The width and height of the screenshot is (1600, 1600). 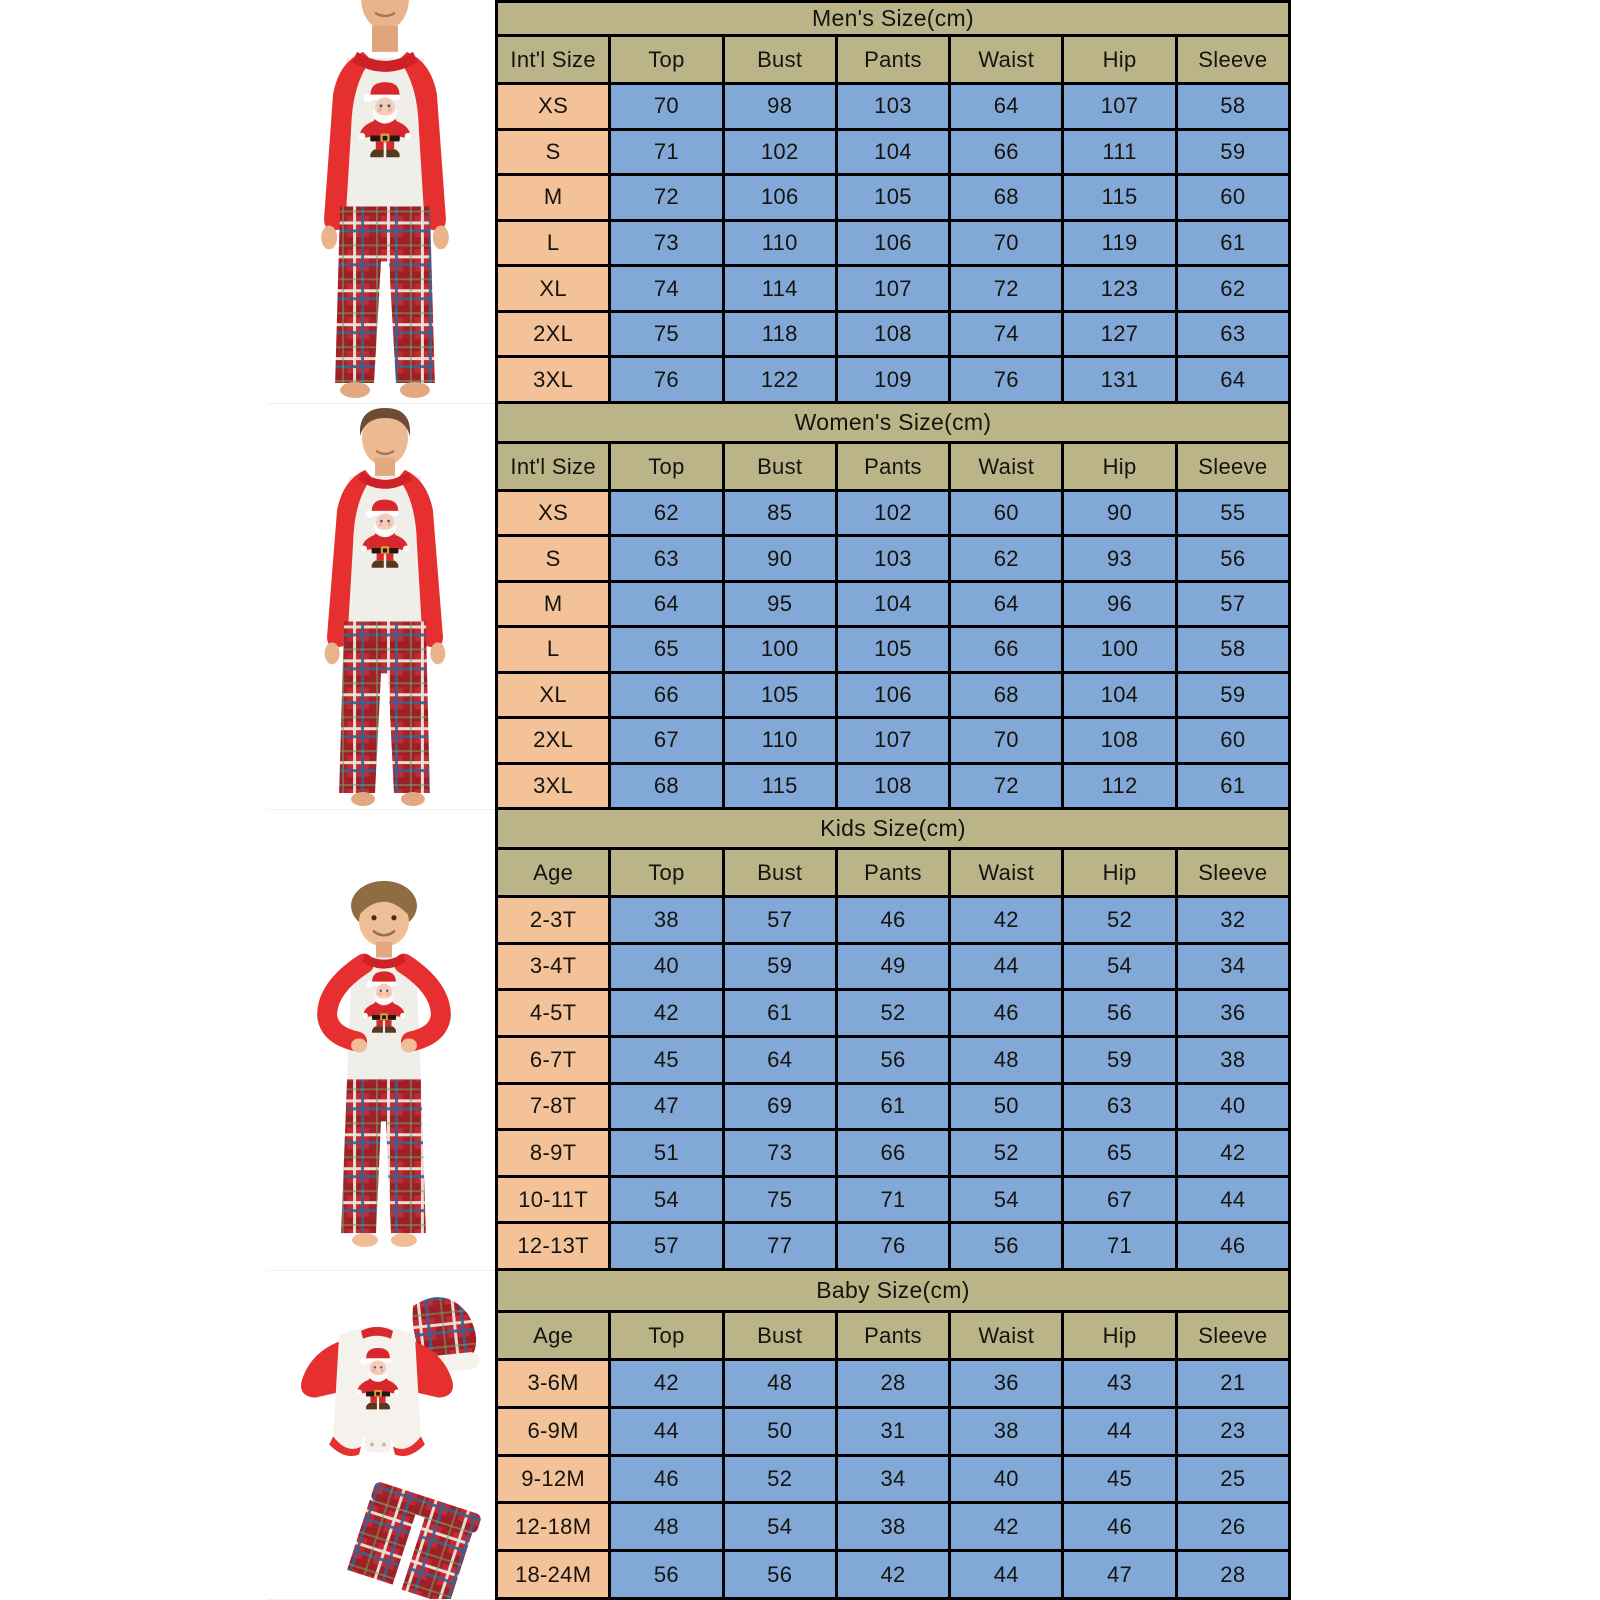 What do you see at coordinates (384, 949) in the screenshot?
I see `boy-neck` at bounding box center [384, 949].